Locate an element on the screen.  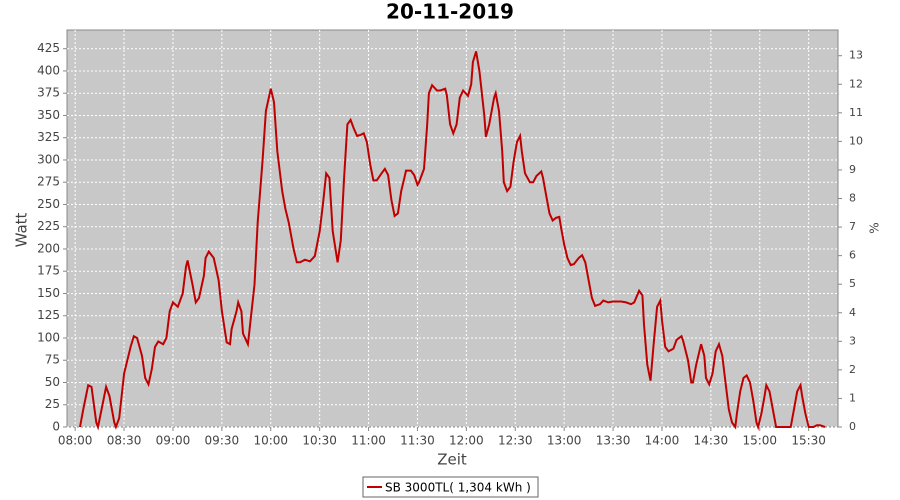
x-tick-label: 13:30 is located at coordinates (613, 441).